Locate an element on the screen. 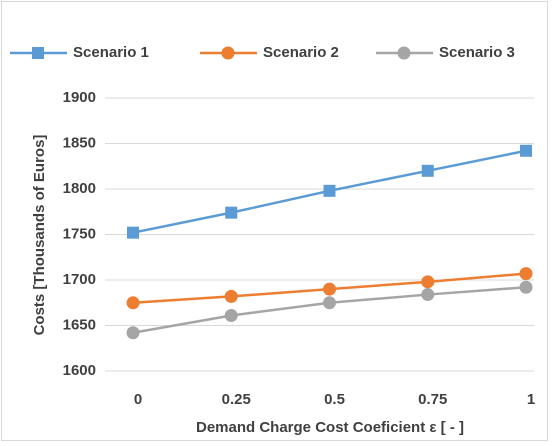 The height and width of the screenshot is (446, 556). x-tick-label: 1 is located at coordinates (531, 399).